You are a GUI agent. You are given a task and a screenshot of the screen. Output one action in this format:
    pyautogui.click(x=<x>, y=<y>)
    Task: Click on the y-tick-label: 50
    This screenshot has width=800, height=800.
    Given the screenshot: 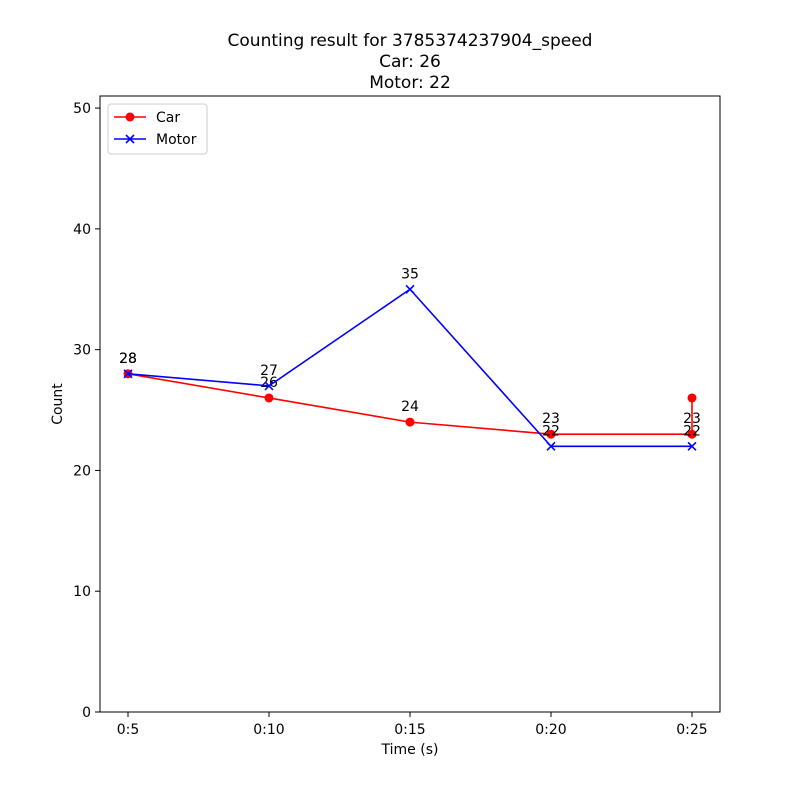 What is the action you would take?
    pyautogui.click(x=82, y=109)
    